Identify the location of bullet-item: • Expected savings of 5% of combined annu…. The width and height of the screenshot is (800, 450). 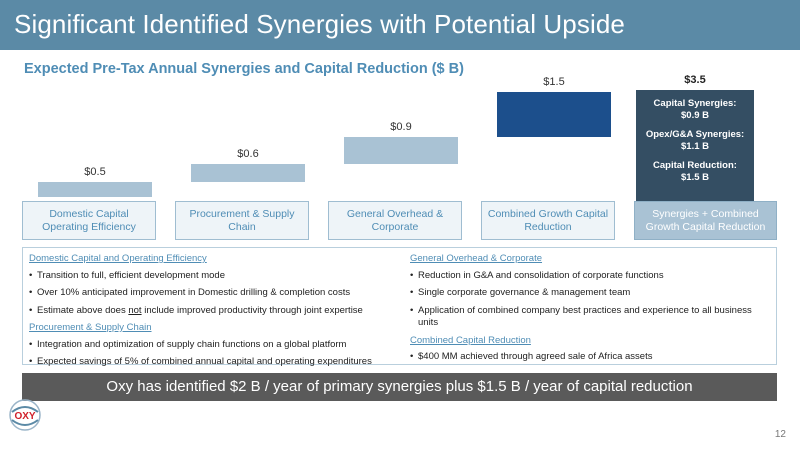
(215, 362).